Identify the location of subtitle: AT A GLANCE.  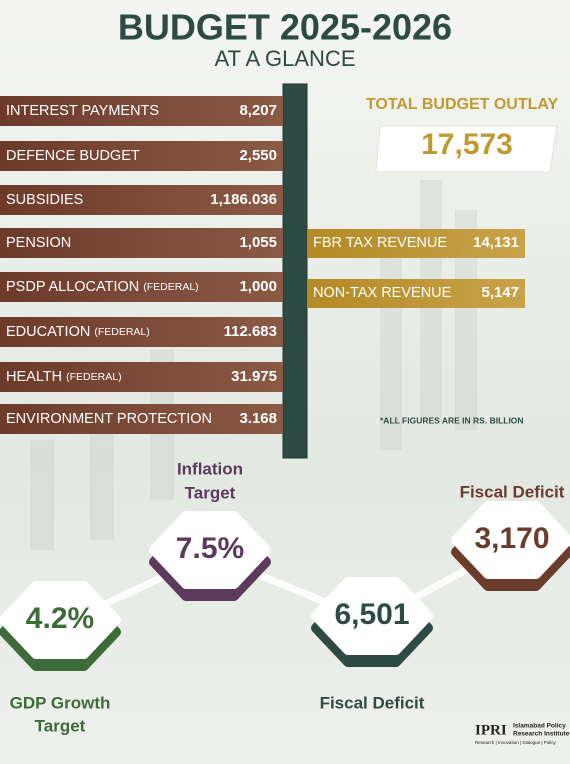
(284, 58).